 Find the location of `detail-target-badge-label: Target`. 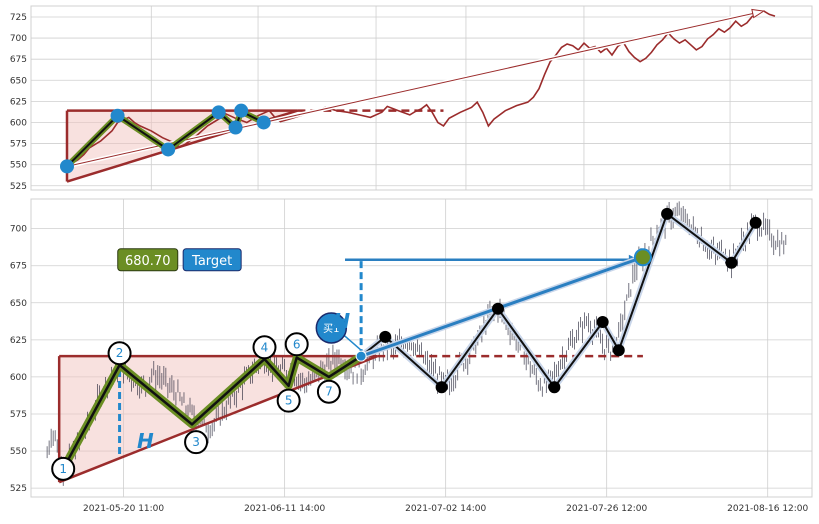

detail-target-badge-label: Target is located at coordinates (211, 261).